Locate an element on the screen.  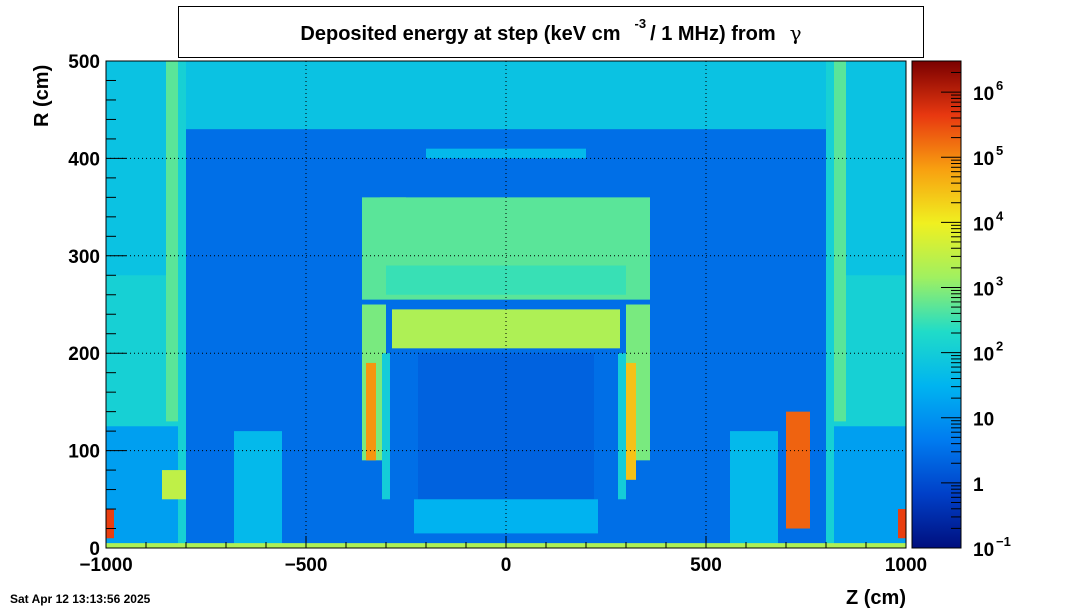
colorbar-tick-exponent: 2 is located at coordinates (999, 346).